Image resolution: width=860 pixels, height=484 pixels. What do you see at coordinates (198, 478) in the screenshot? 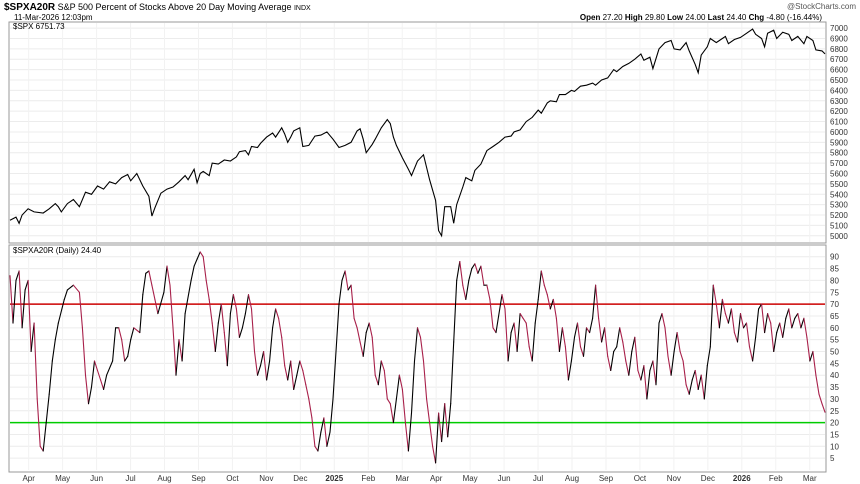
I see `x-tick-label: Sep` at bounding box center [198, 478].